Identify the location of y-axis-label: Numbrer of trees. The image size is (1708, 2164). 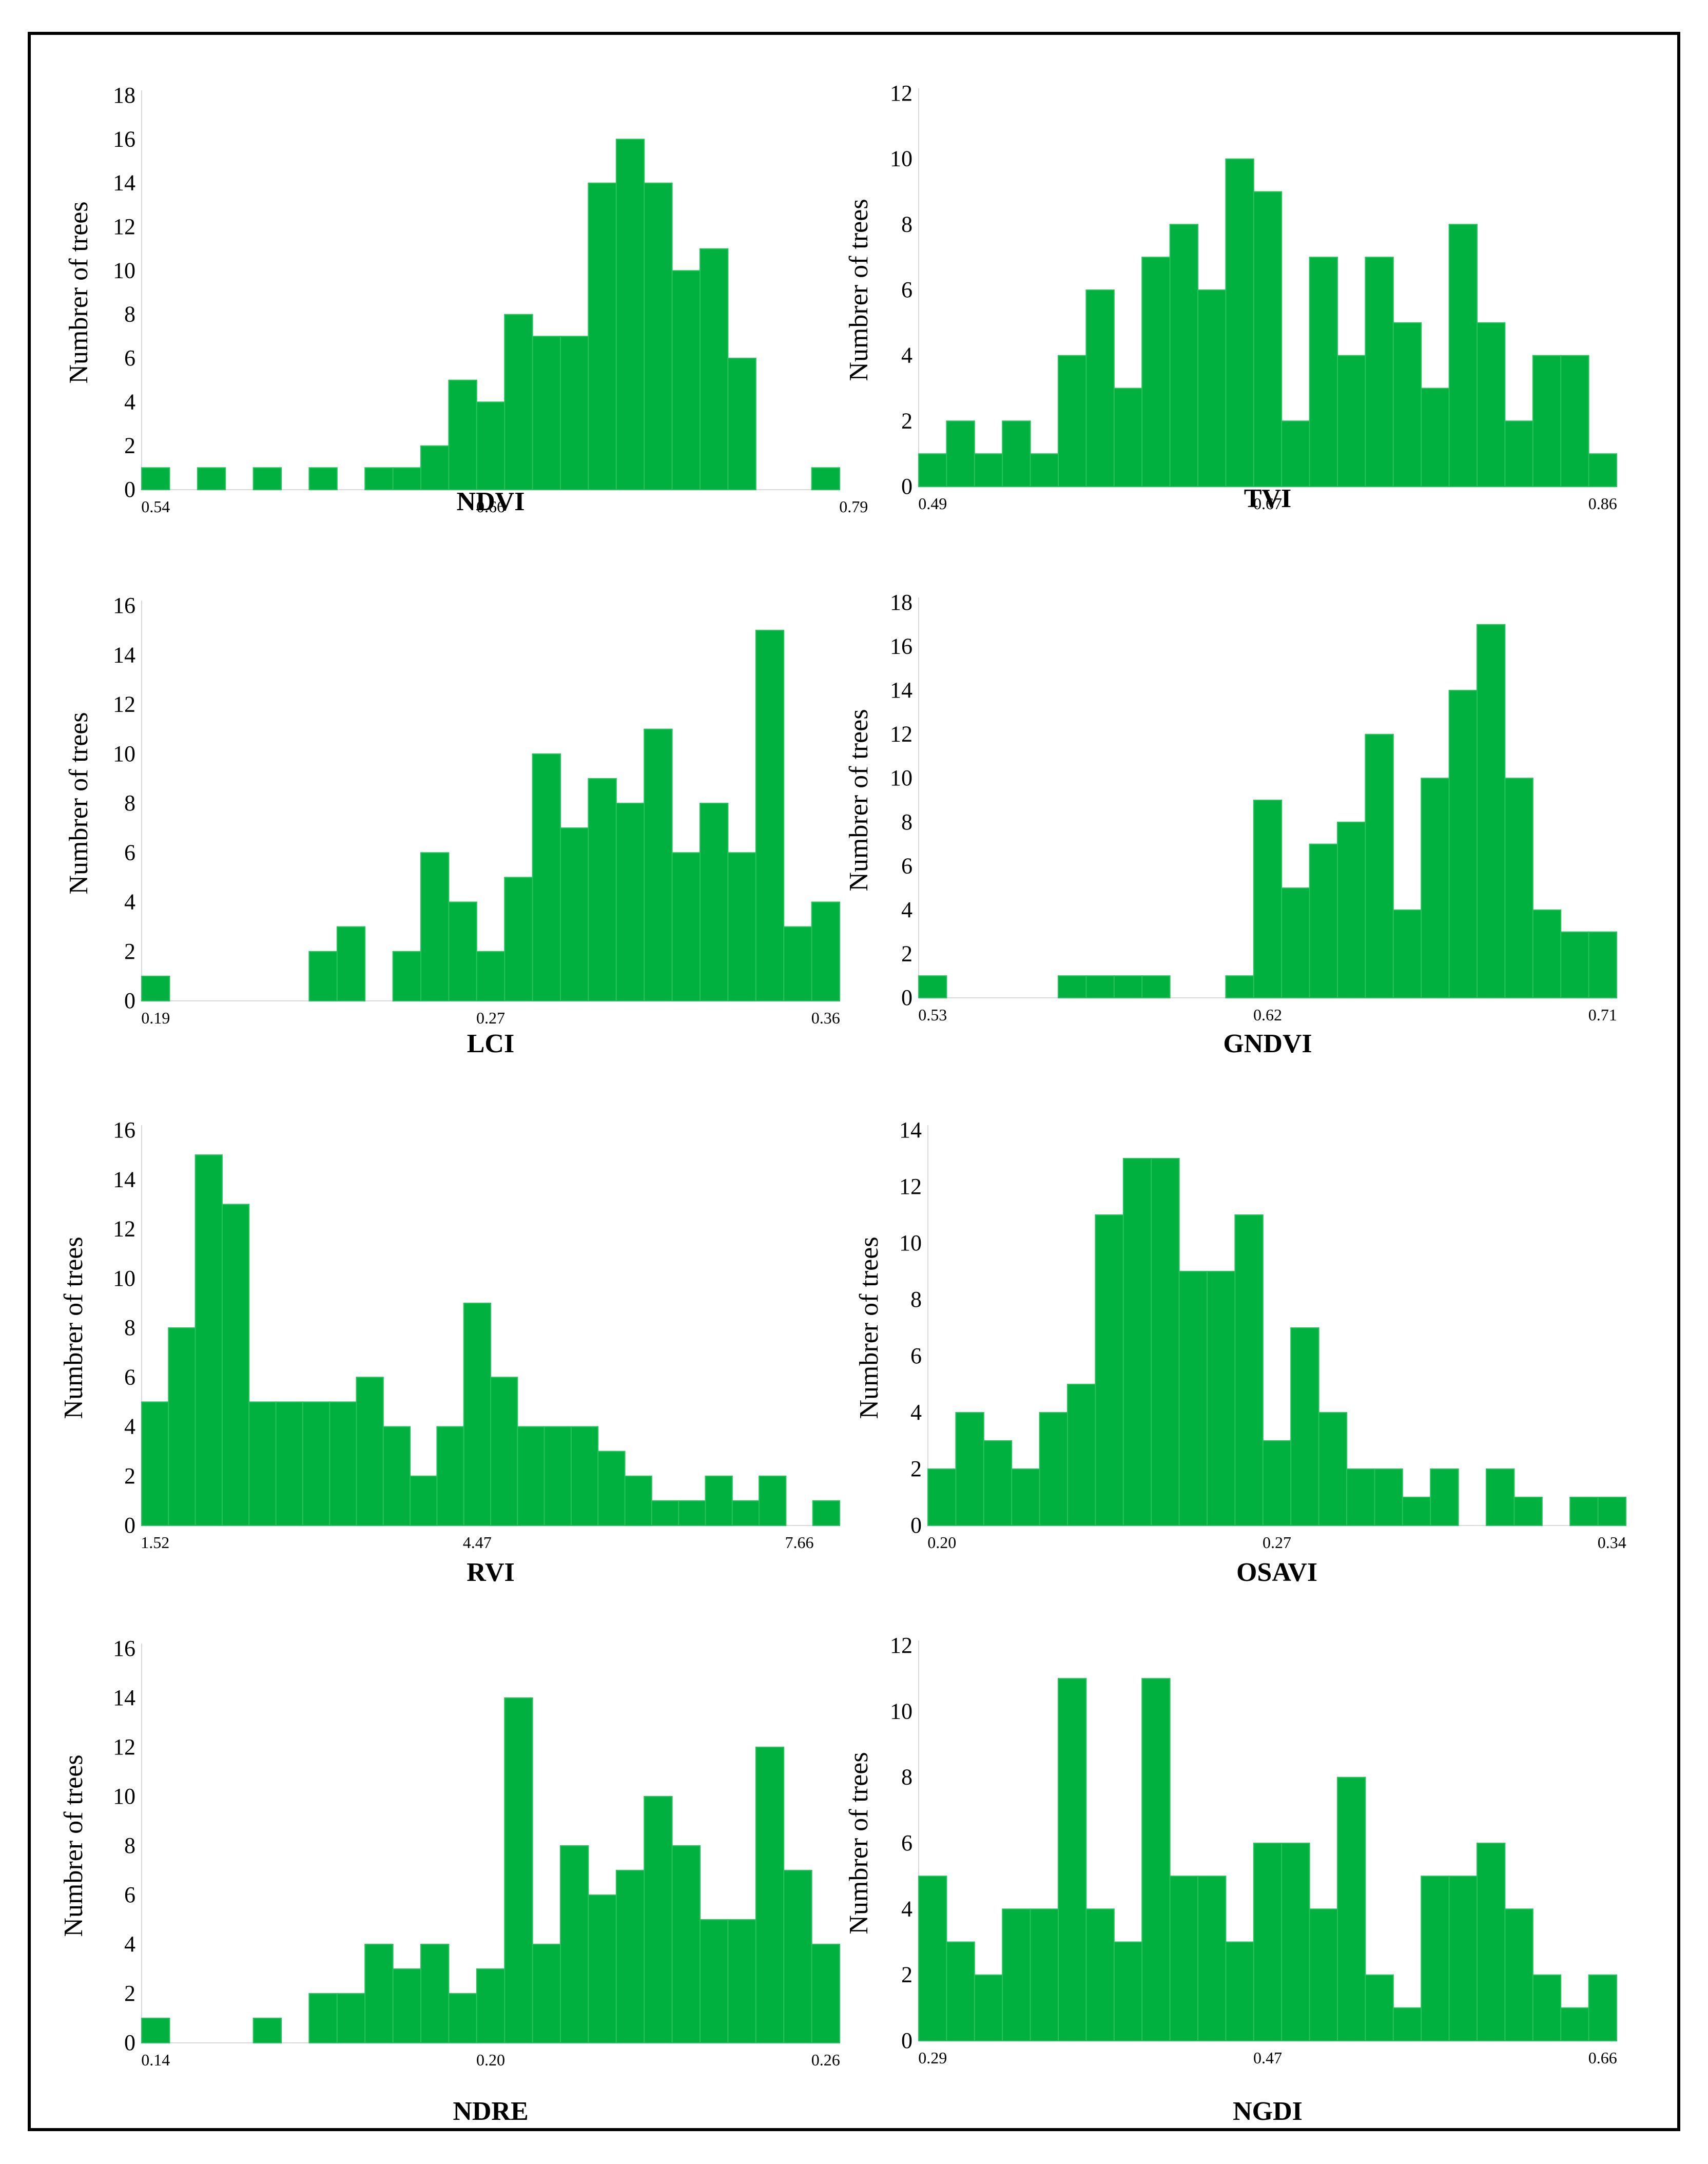
(859, 1843).